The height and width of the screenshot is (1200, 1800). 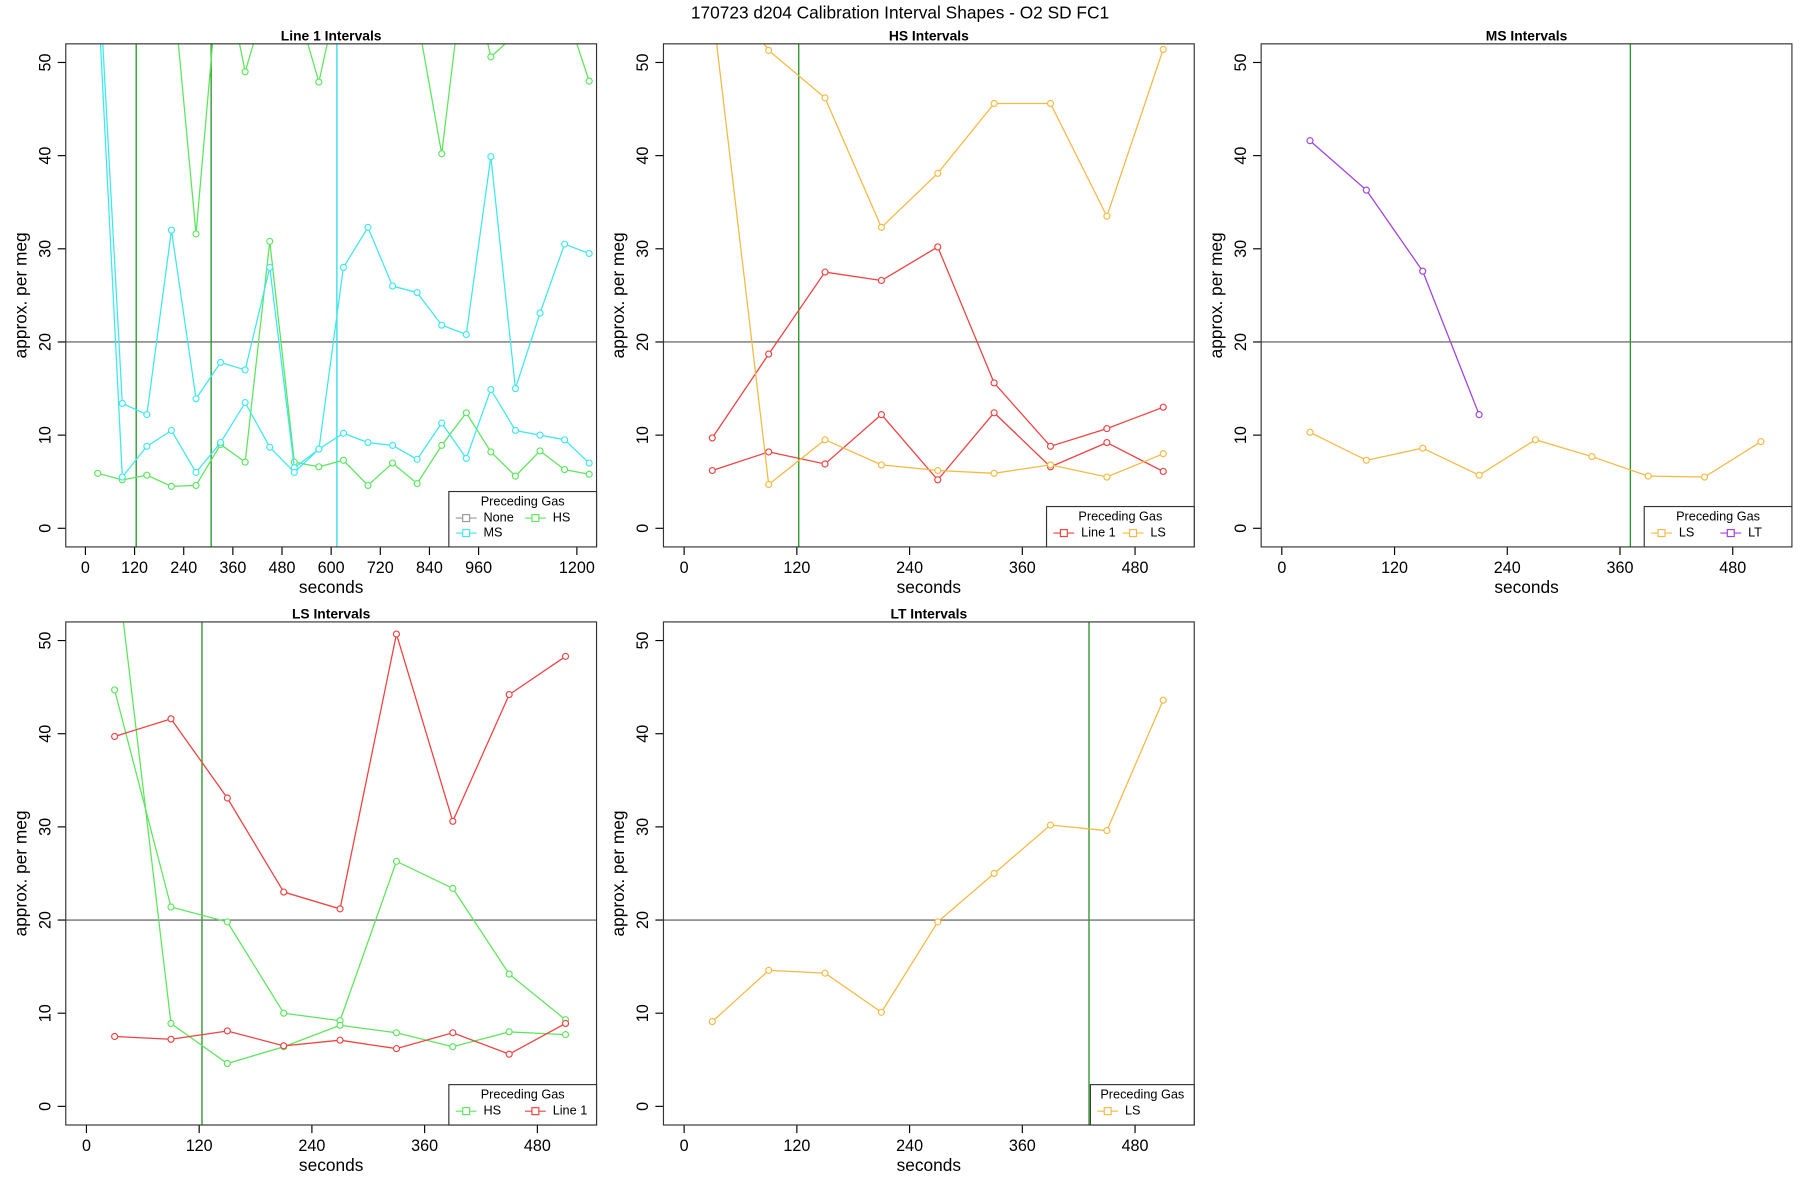 I want to click on panel-title: HS Intervals, so click(x=929, y=36).